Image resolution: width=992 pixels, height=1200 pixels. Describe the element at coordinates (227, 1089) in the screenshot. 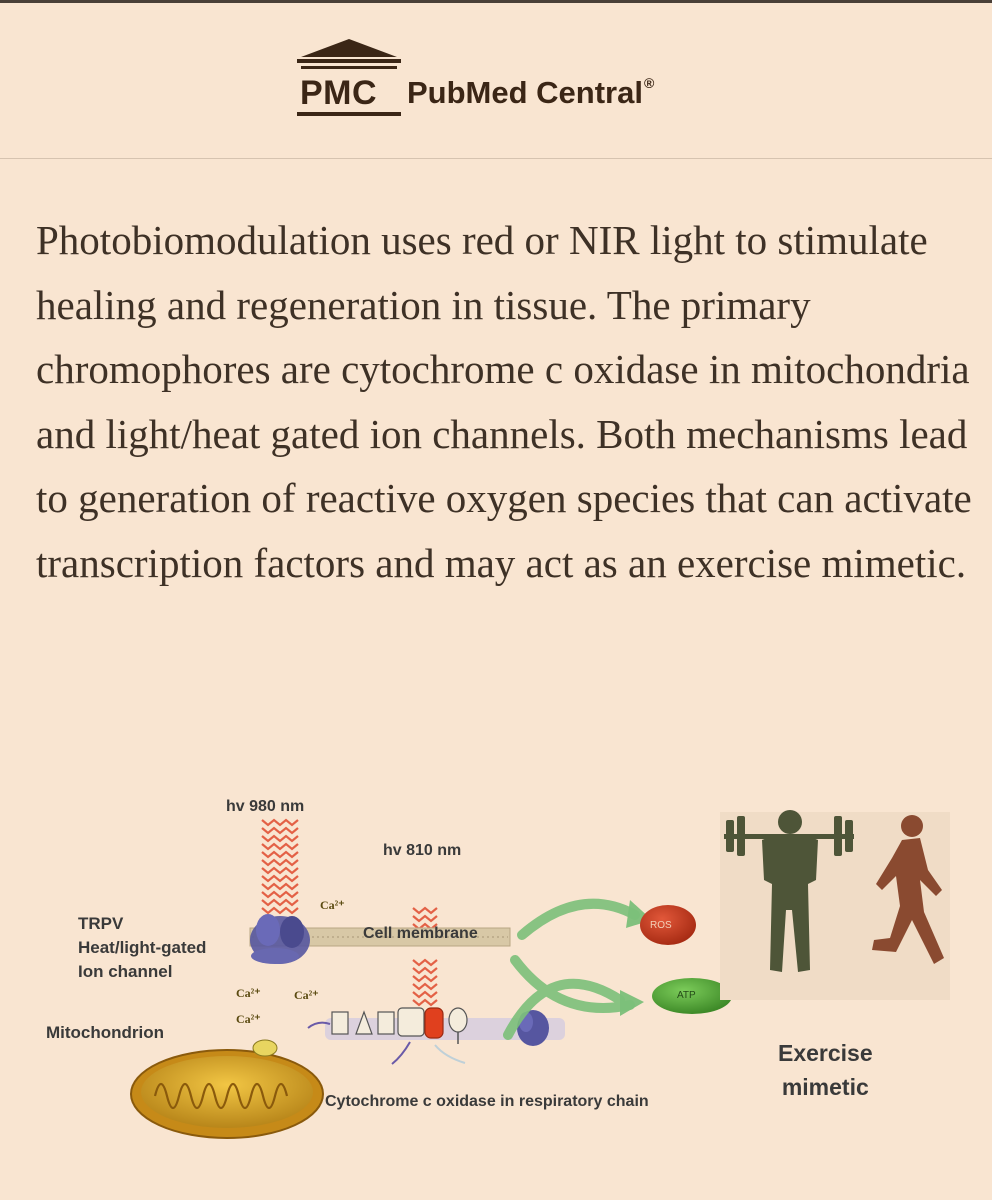

I see `mitochondrion-icon` at that location.